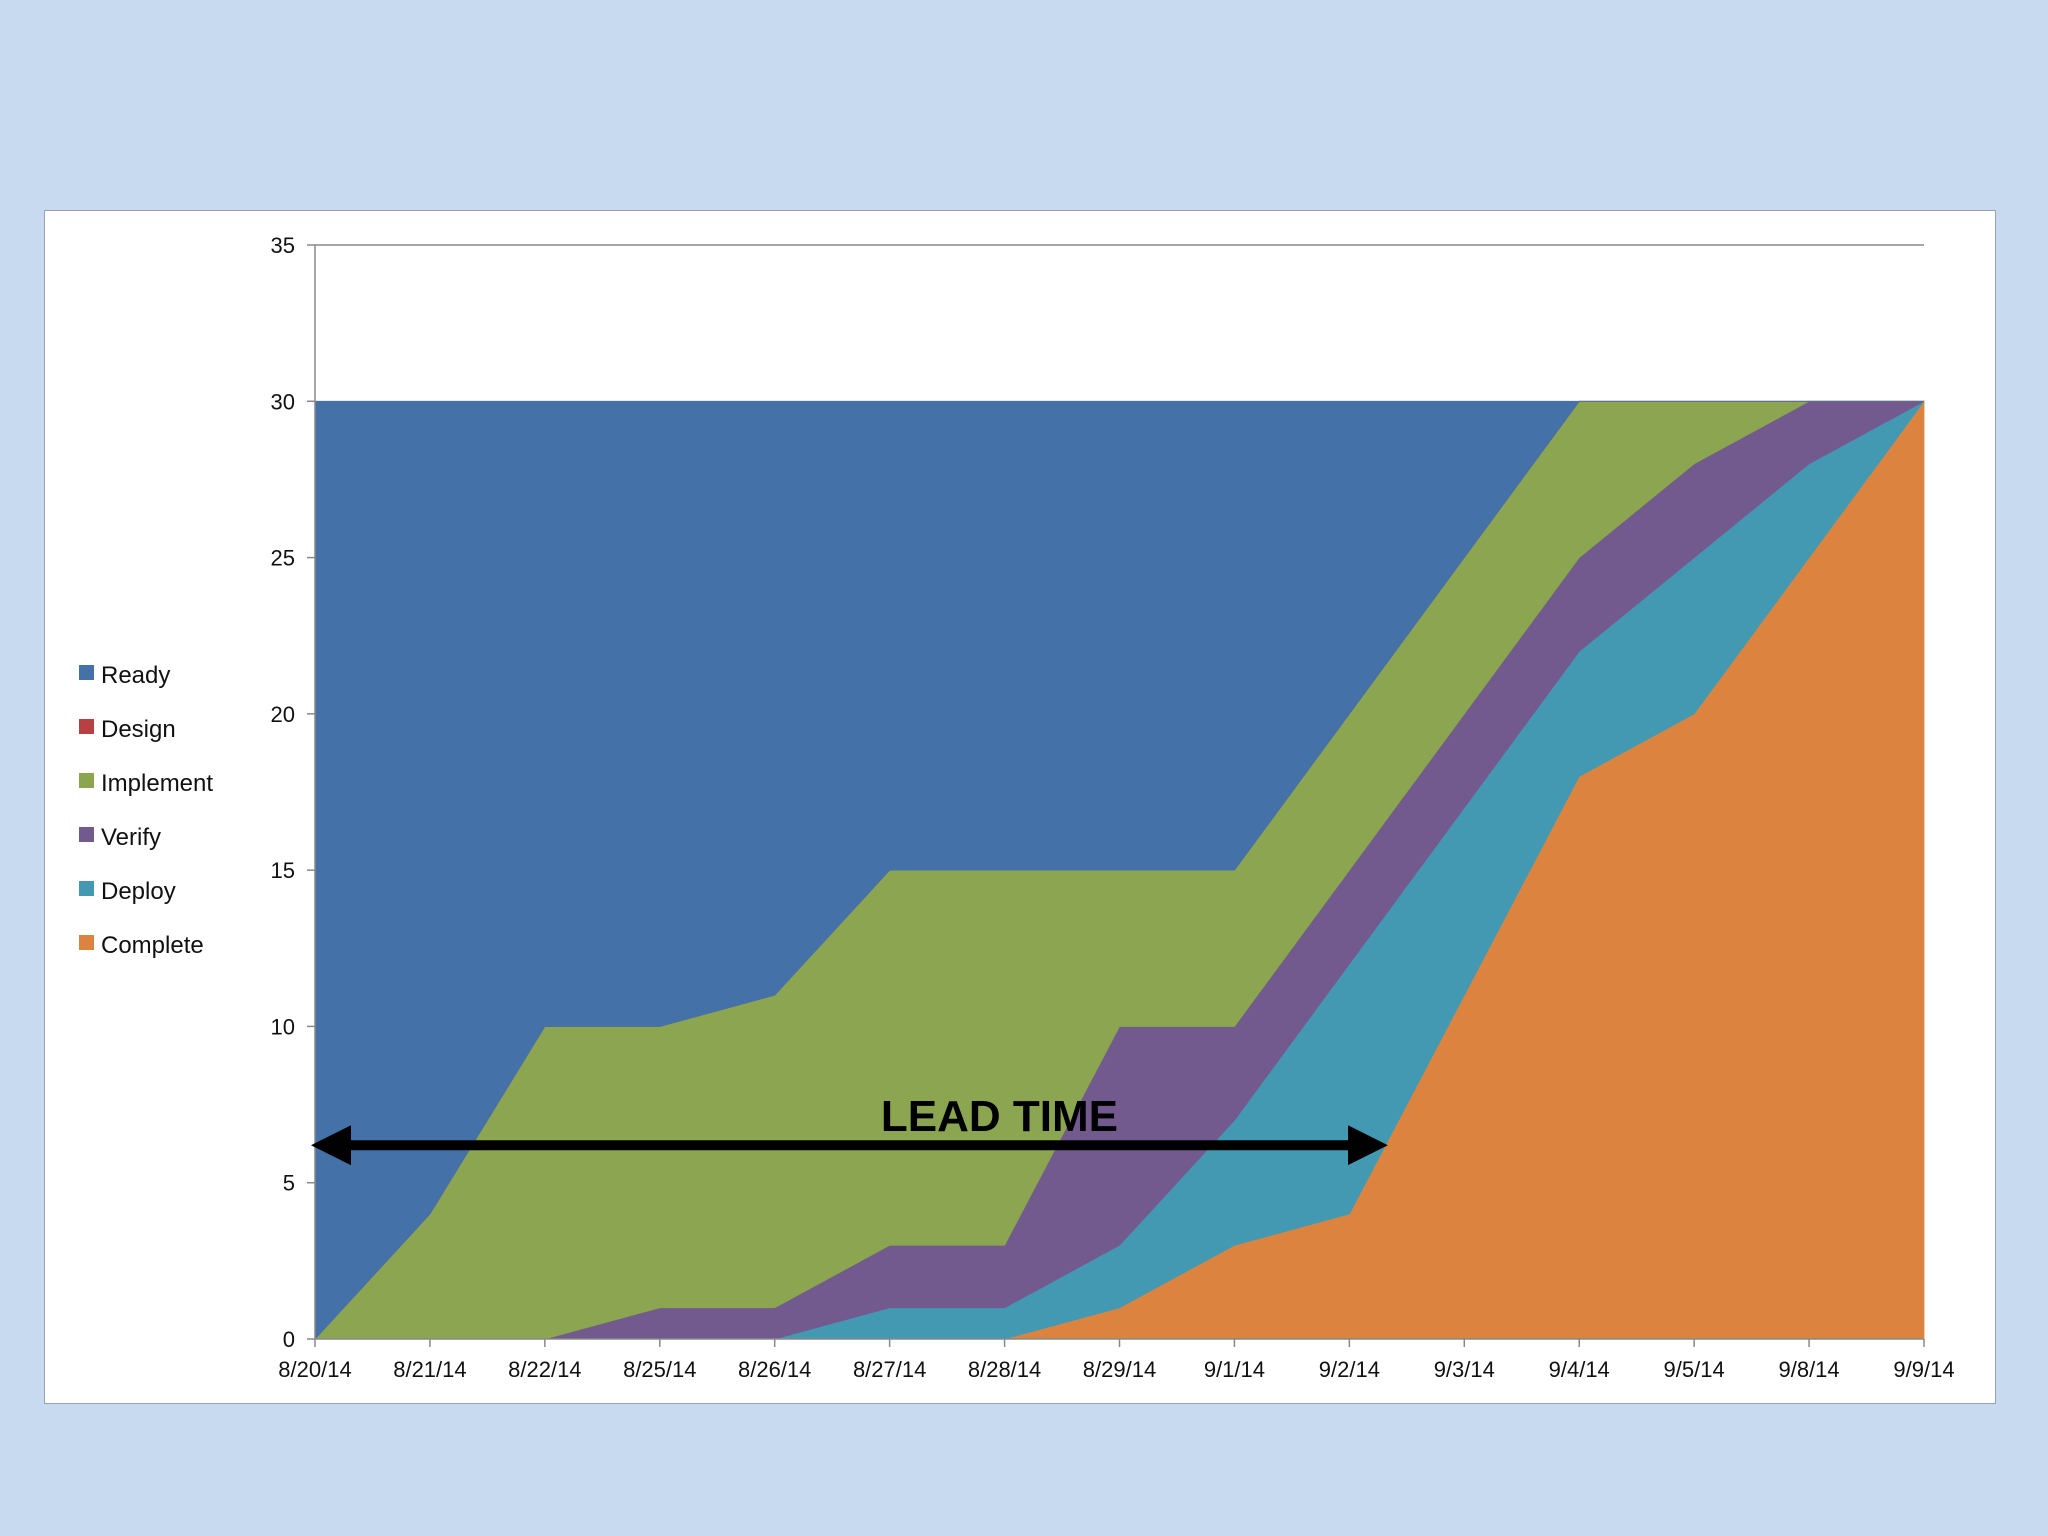 This screenshot has height=1536, width=2048. What do you see at coordinates (1923, 1369) in the screenshot?
I see `x-tick-label: 9/9/14` at bounding box center [1923, 1369].